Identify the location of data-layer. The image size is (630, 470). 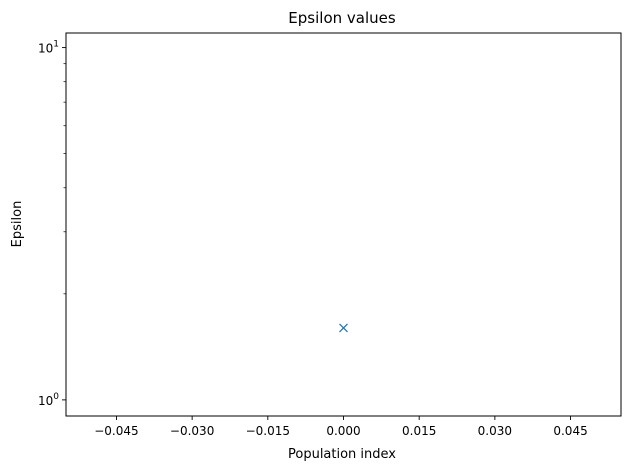
(343, 328).